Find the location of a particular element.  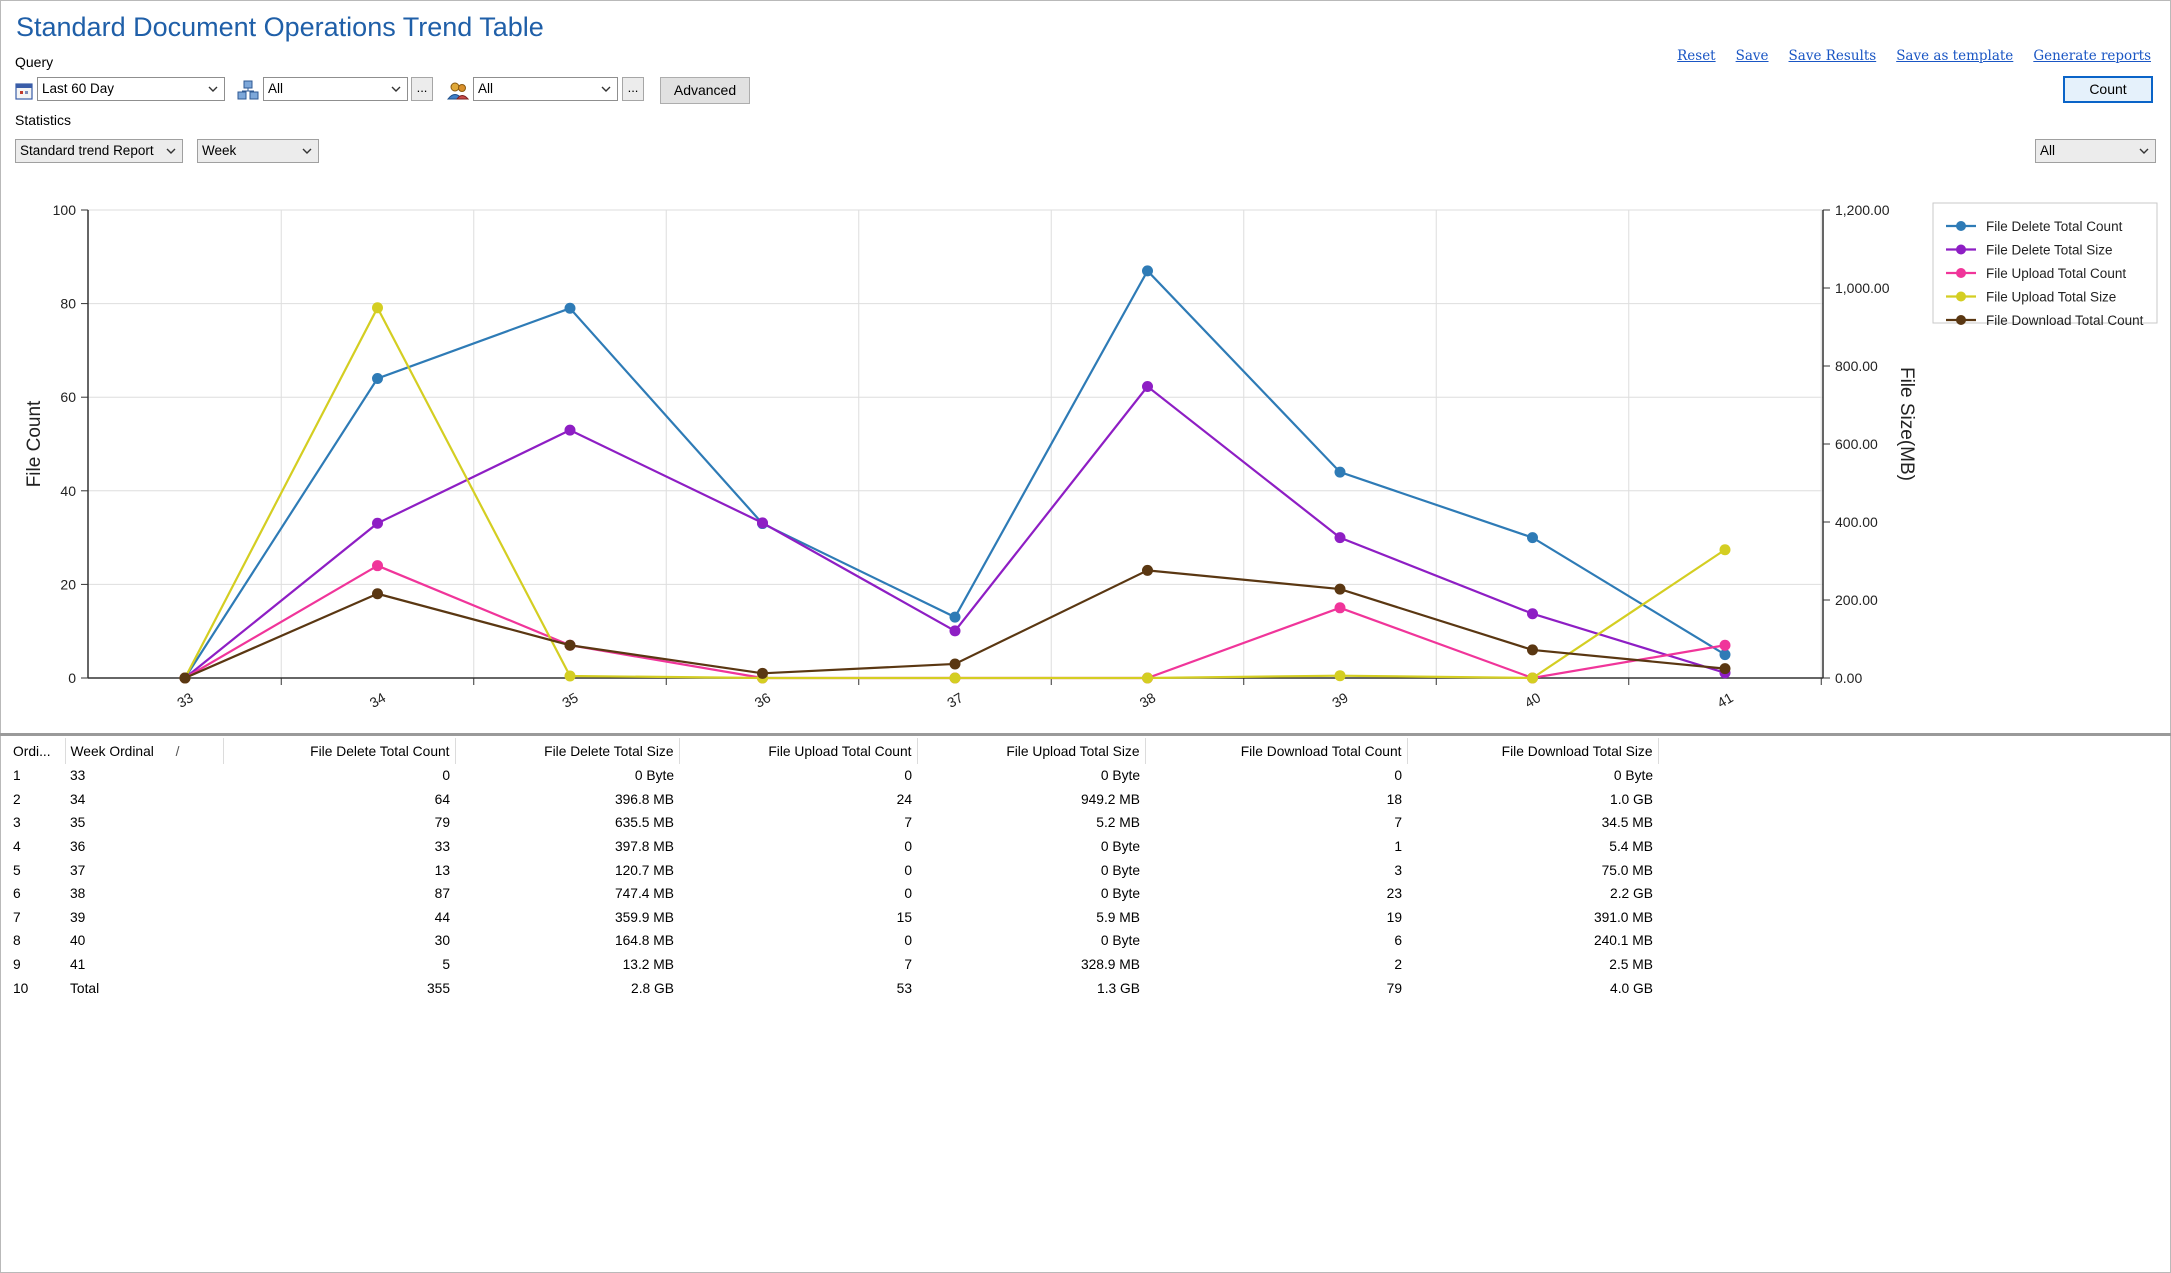

column-header-upload-count: File Upload Total Count is located at coordinates (798, 751).